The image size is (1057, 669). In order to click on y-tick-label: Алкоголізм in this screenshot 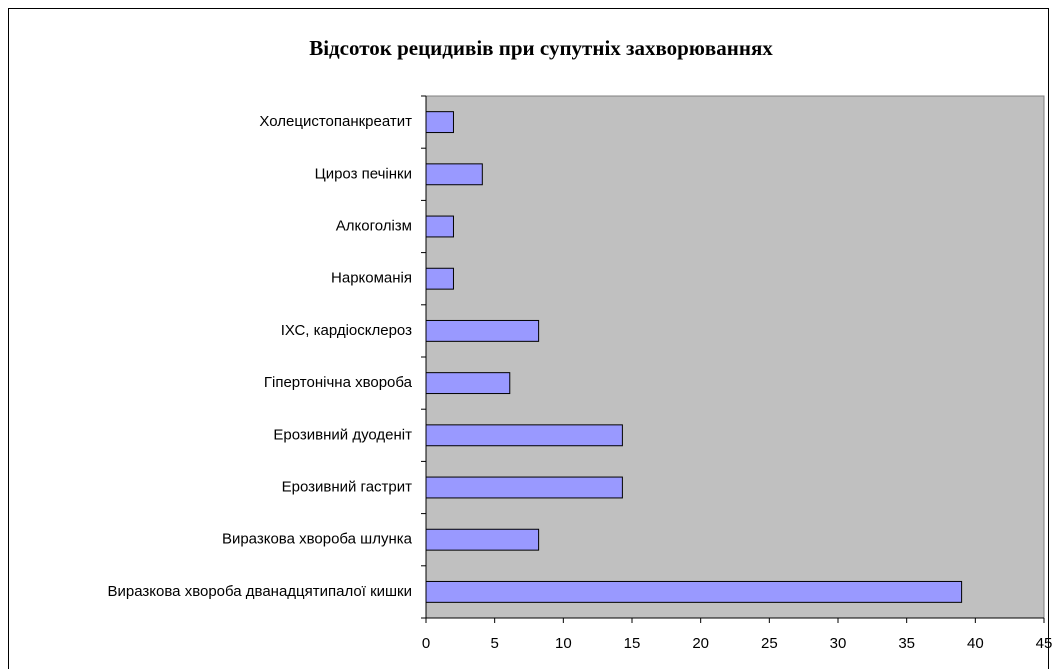, I will do `click(374, 225)`.